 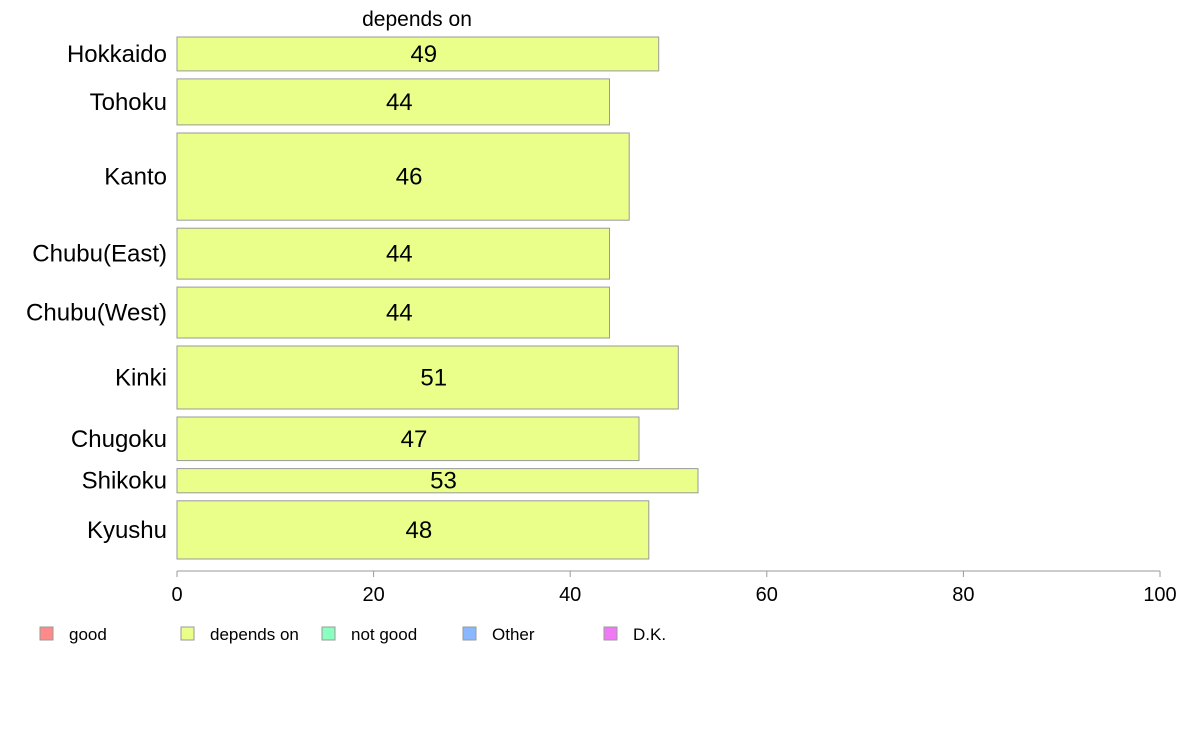 I want to click on category-label: Chugoku, so click(x=119, y=439).